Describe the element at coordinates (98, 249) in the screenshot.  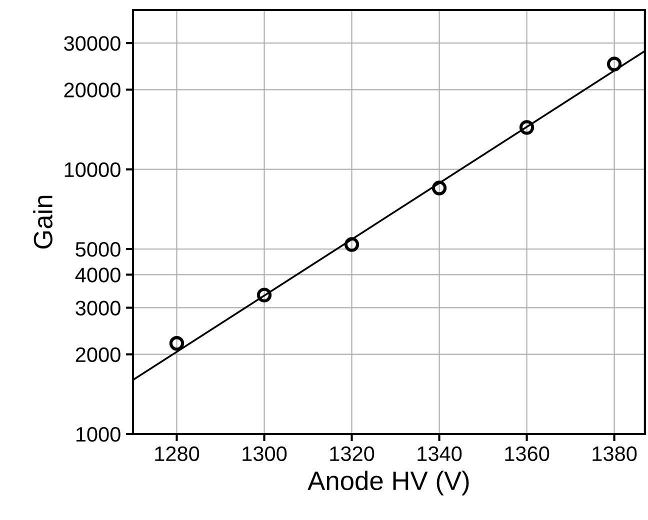
I see `y-tick-label: 5000` at that location.